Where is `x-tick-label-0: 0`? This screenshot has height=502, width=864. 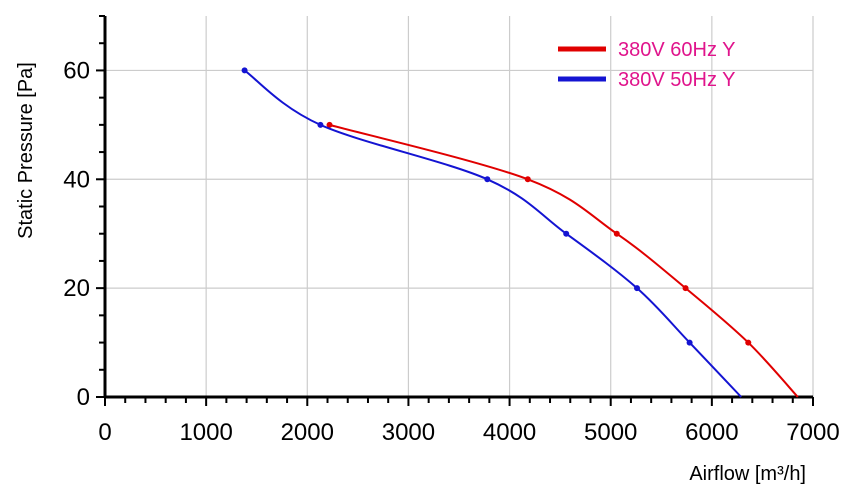
x-tick-label-0: 0 is located at coordinates (104, 432).